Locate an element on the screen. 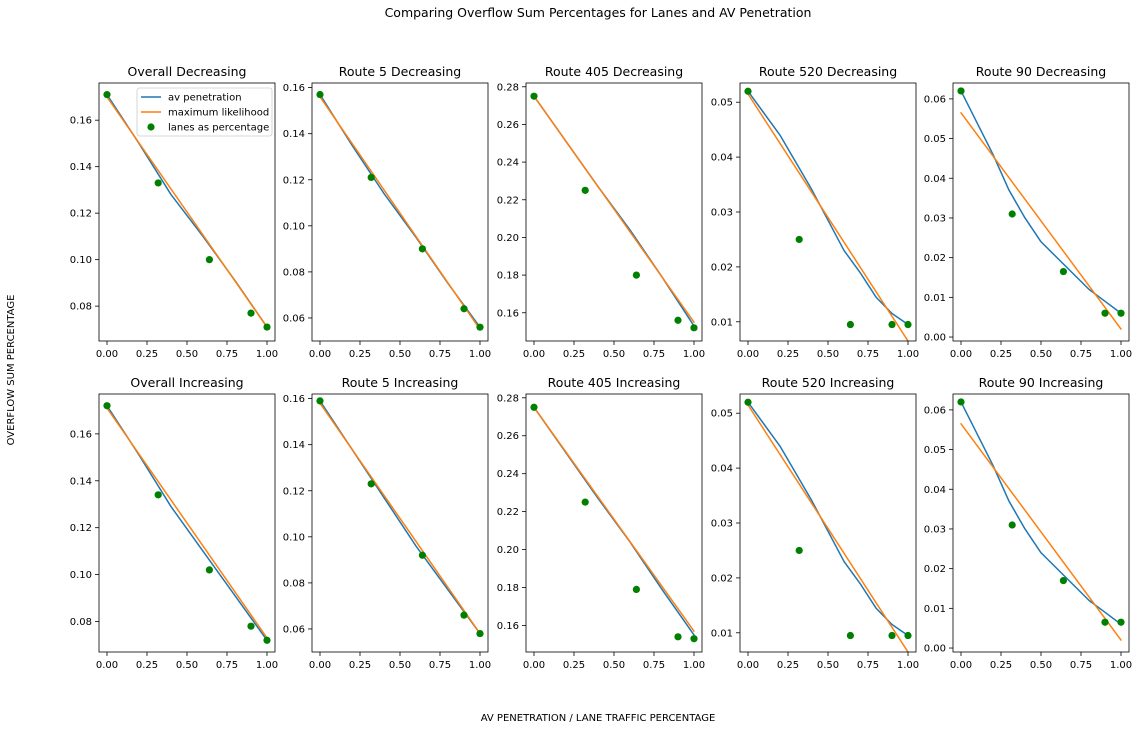 The image size is (1141, 730). subplot-title: Overall Increasing is located at coordinates (186, 382).